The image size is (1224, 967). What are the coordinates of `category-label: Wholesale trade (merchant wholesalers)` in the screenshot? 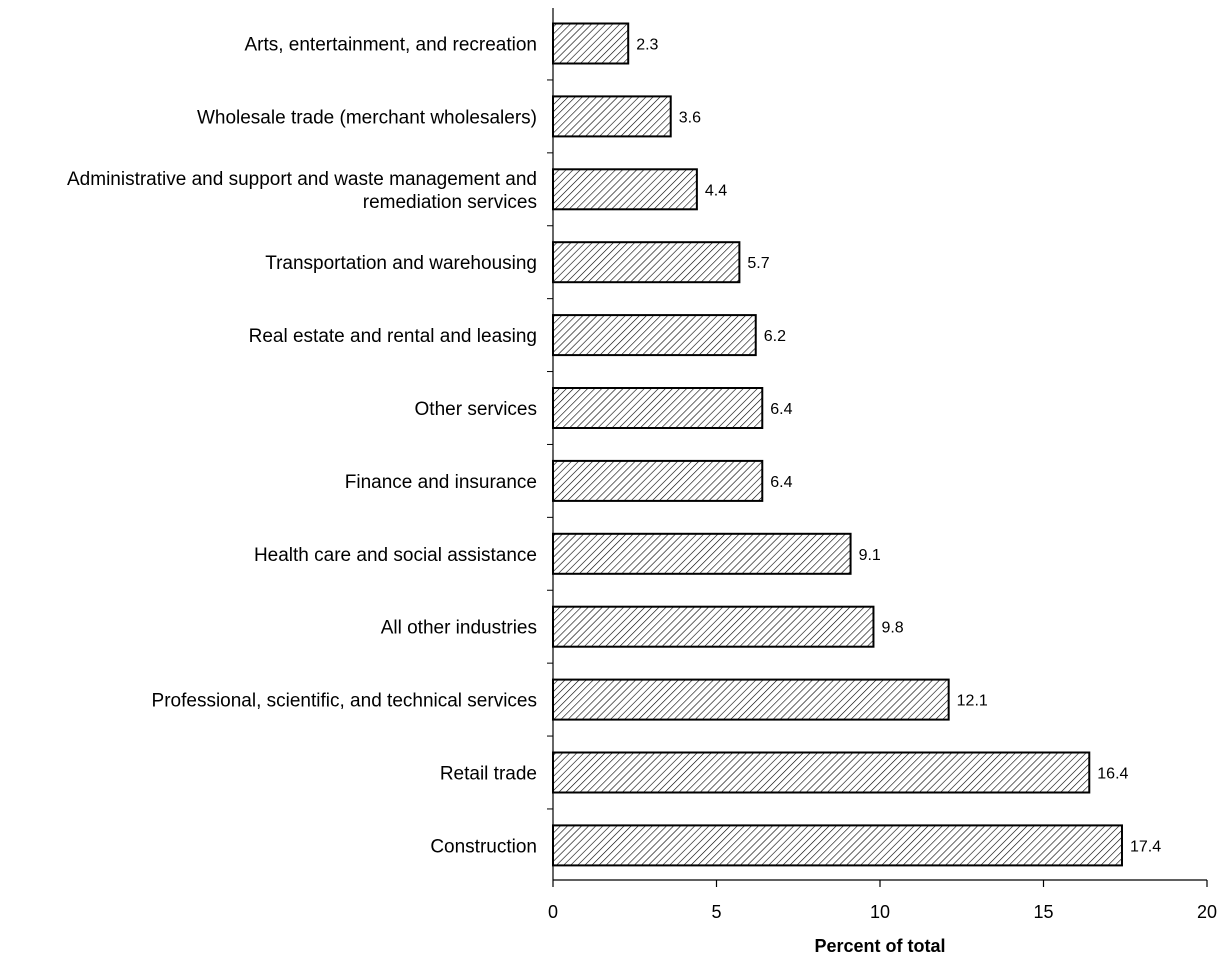 It's located at (367, 117).